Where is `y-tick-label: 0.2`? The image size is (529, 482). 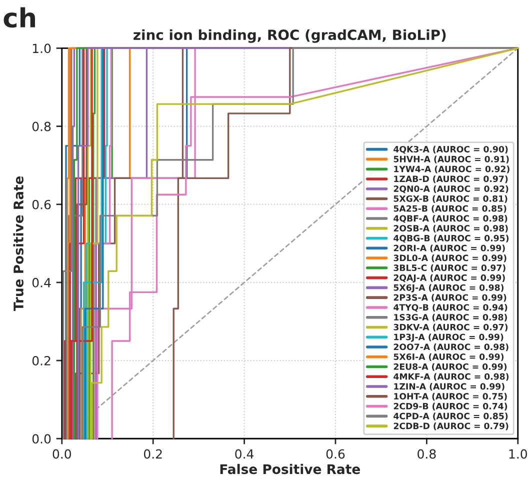
y-tick-label: 0.2 is located at coordinates (41, 361).